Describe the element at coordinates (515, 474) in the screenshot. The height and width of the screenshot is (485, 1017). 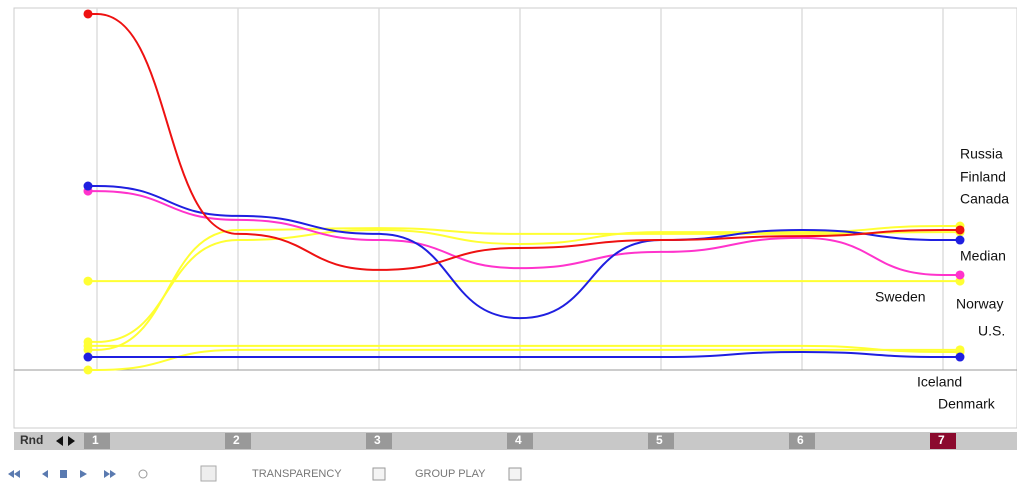
I see `group-play-checkbox` at that location.